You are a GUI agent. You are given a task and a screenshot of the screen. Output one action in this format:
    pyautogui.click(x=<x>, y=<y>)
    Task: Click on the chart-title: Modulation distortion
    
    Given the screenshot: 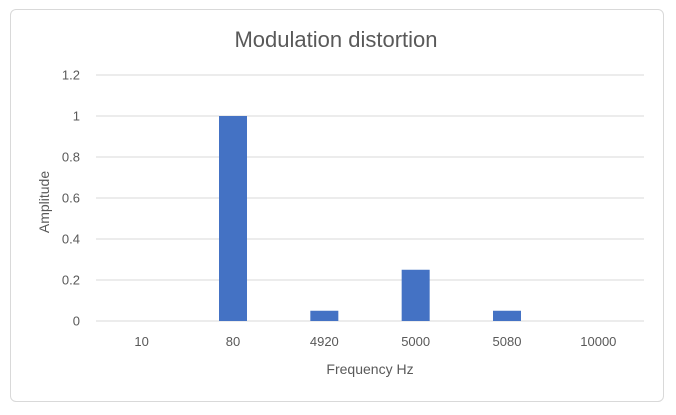 What is the action you would take?
    pyautogui.click(x=335, y=39)
    